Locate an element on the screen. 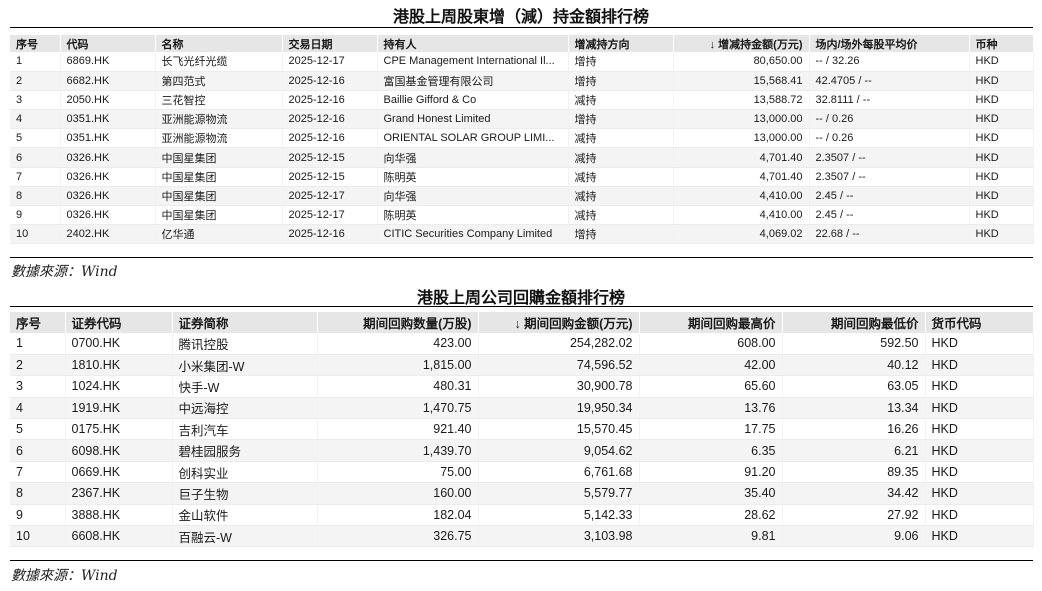  table2-source: 數據來源：Wind is located at coordinates (64, 576).